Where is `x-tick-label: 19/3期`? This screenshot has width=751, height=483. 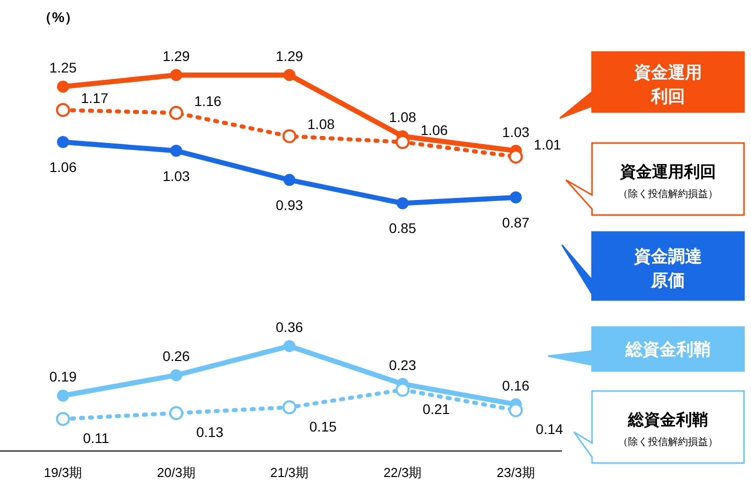 x-tick-label: 19/3期 is located at coordinates (63, 472).